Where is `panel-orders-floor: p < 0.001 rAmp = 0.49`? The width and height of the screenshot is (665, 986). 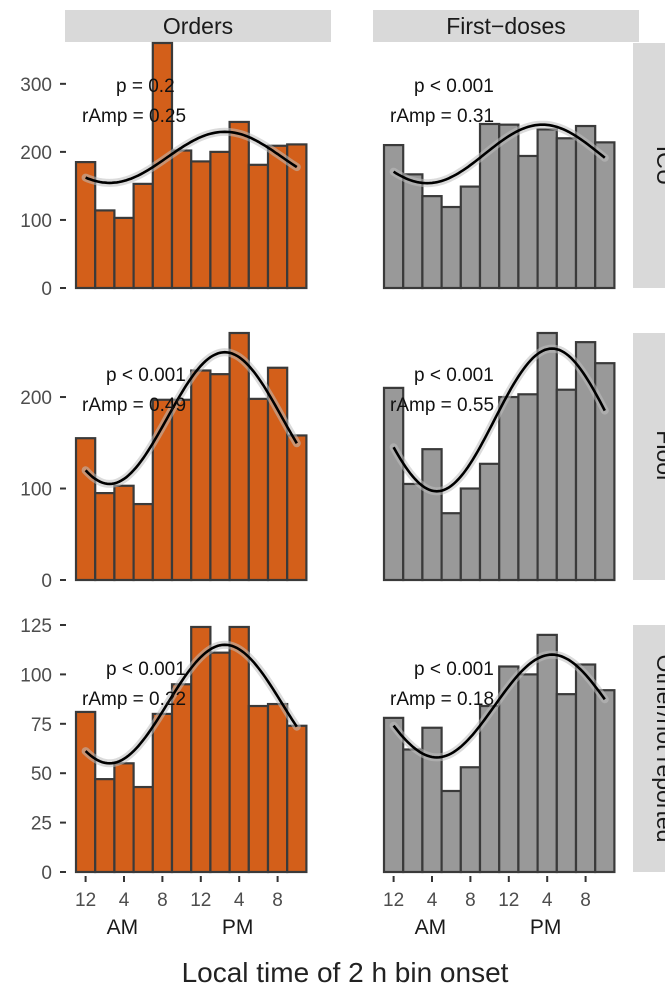 panel-orders-floor: p < 0.001 rAmp = 0.49 is located at coordinates (191, 456).